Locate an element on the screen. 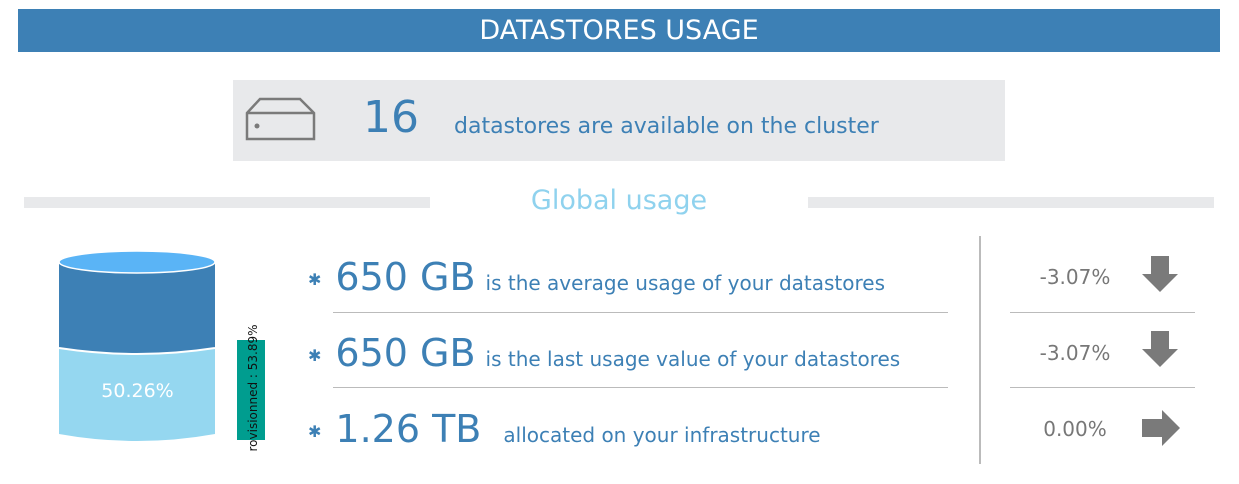 The height and width of the screenshot is (484, 1239). change-last: -3.07% is located at coordinates (1075, 353).